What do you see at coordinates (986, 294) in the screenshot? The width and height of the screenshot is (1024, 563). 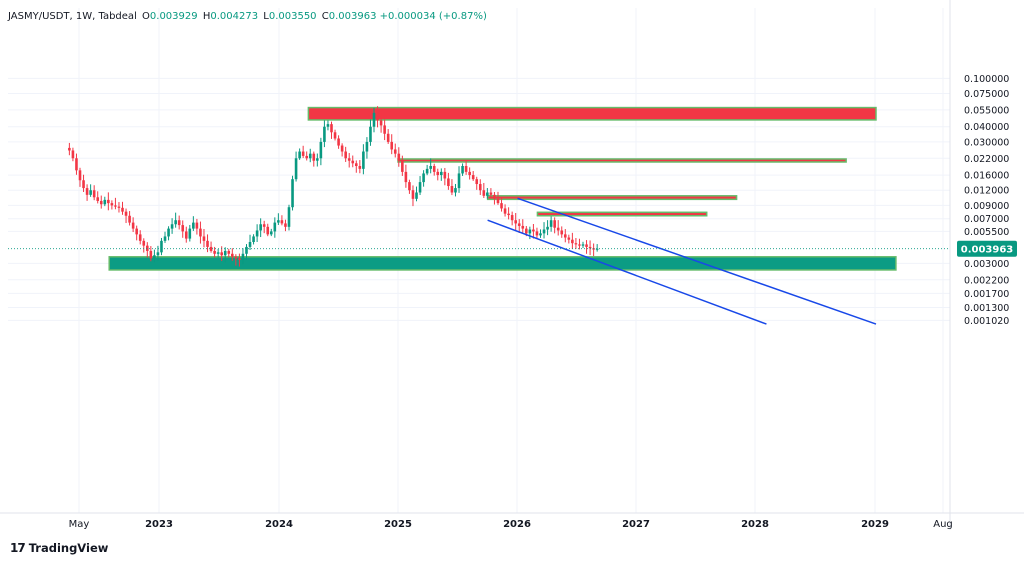 I see `price-tick-label: 0.001700` at bounding box center [986, 294].